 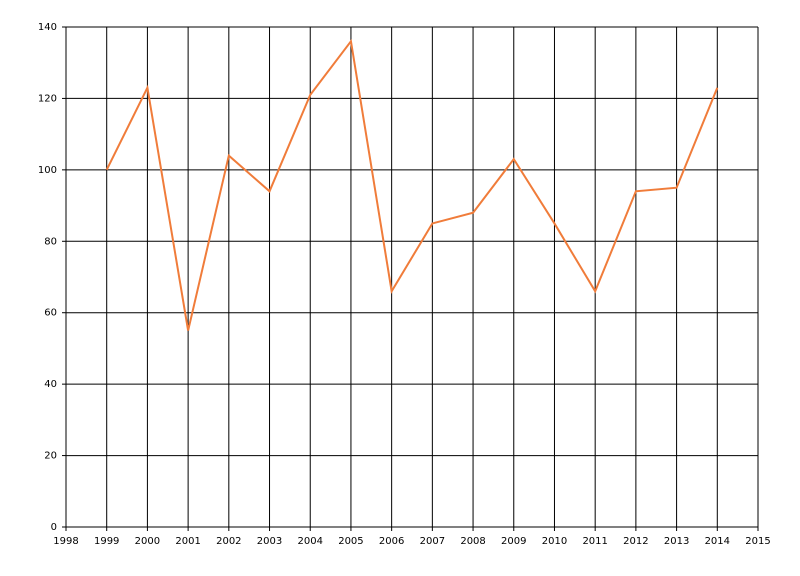 I want to click on x-tick-label: 2014, so click(x=717, y=541).